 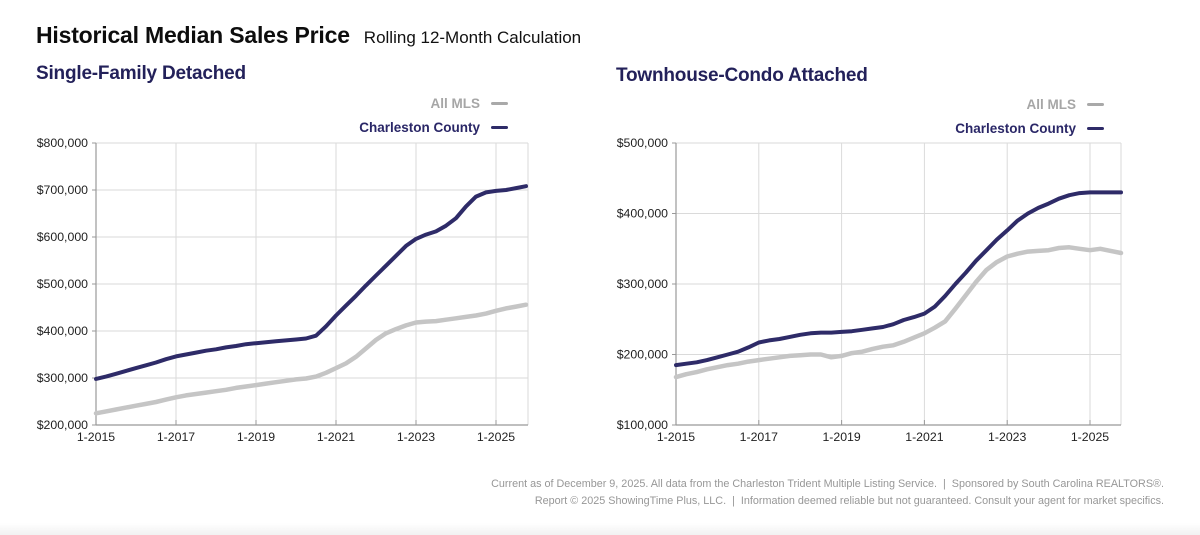 What do you see at coordinates (193, 35) in the screenshot?
I see `page-title: Historical Median Sales Price` at bounding box center [193, 35].